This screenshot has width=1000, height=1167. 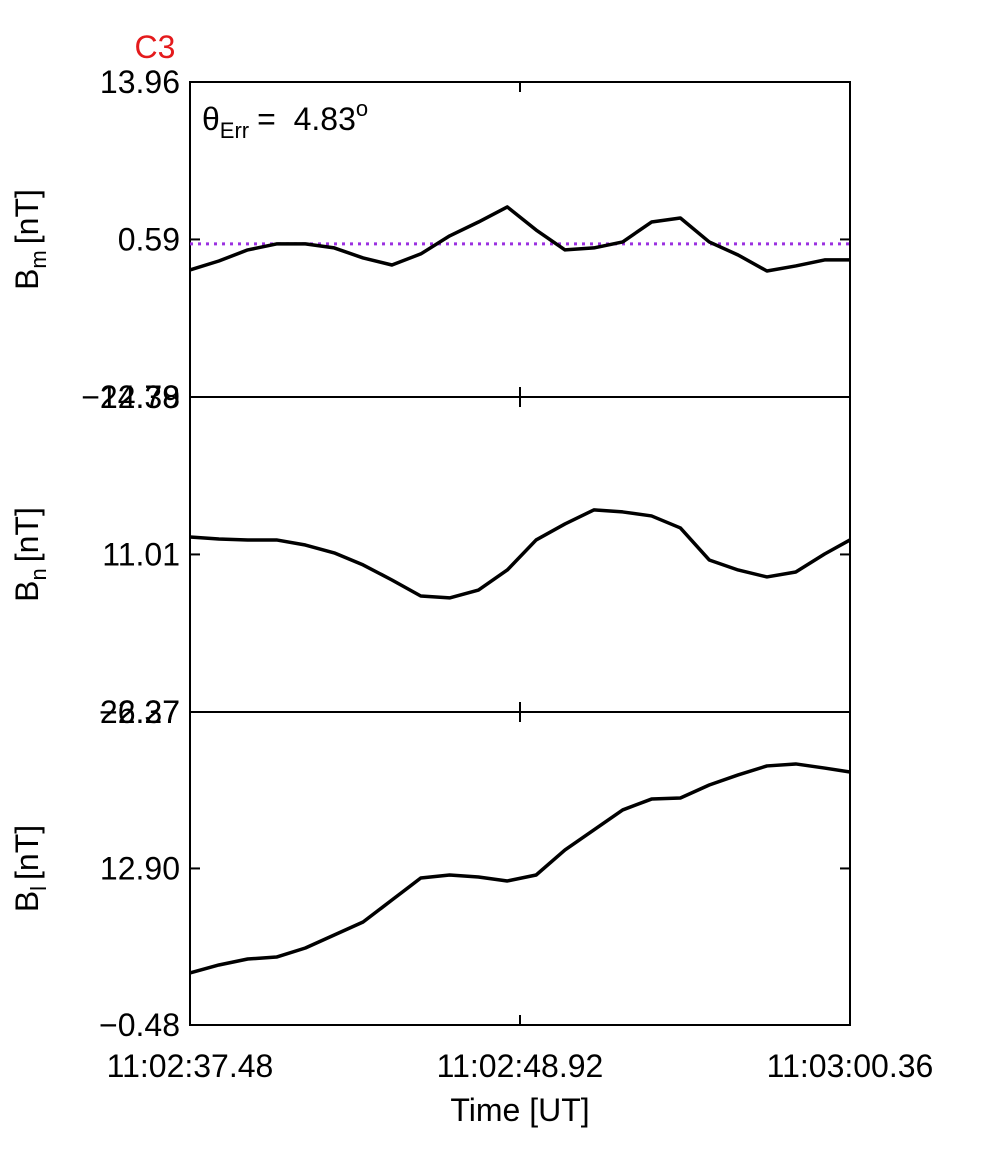 What do you see at coordinates (190, 1066) in the screenshot?
I see `x-tick-label: 11:02:37.48` at bounding box center [190, 1066].